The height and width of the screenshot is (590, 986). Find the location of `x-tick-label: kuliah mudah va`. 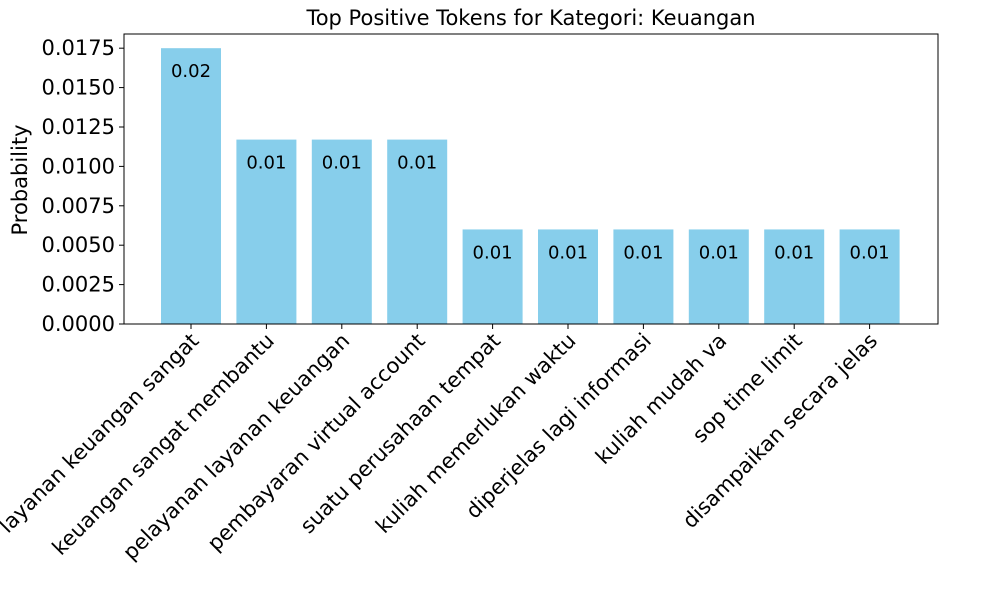

x-tick-label: kuliah mudah va is located at coordinates (661, 399).